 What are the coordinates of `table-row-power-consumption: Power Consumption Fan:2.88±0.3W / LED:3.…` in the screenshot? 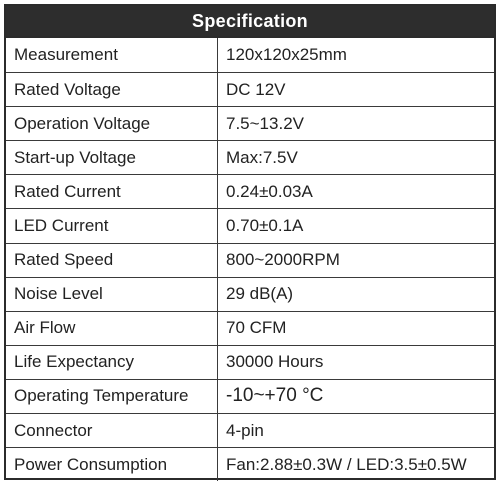 It's located at (250, 464).